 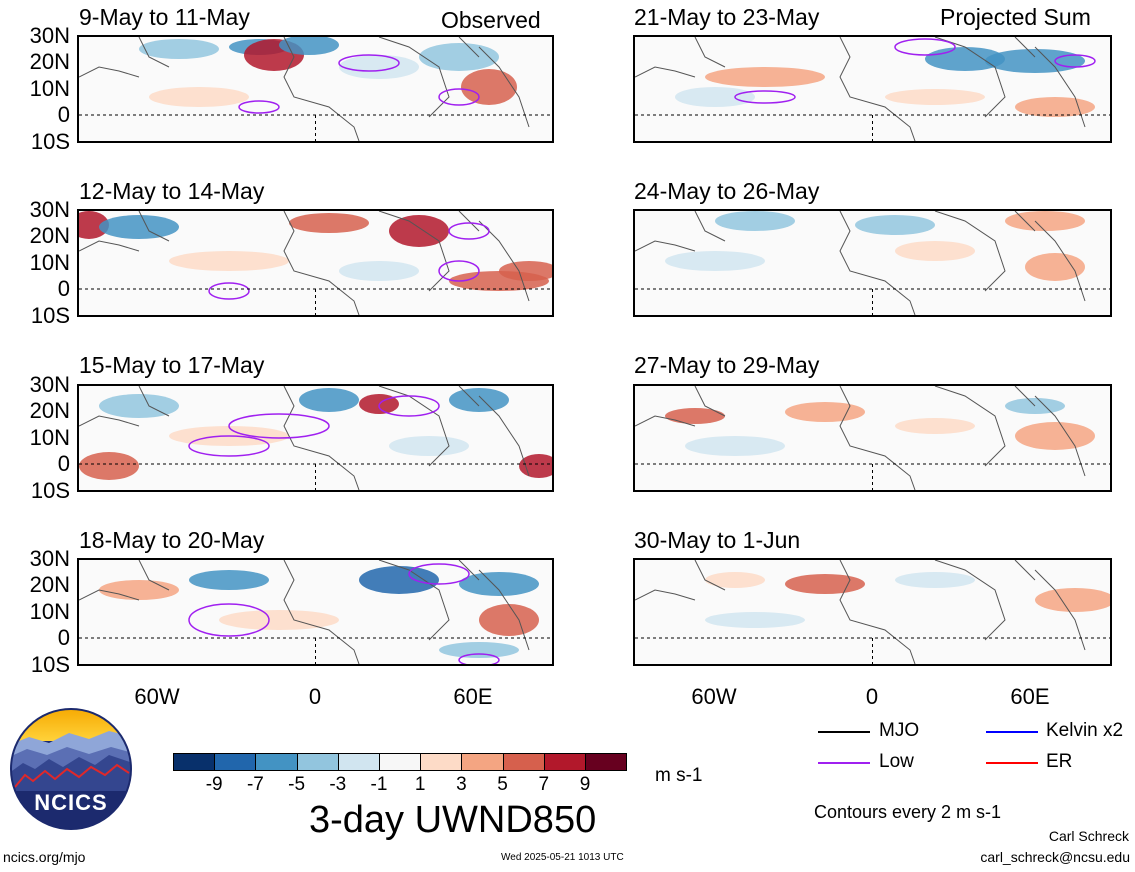 I want to click on x-tick-label-left: 0, so click(x=315, y=696).